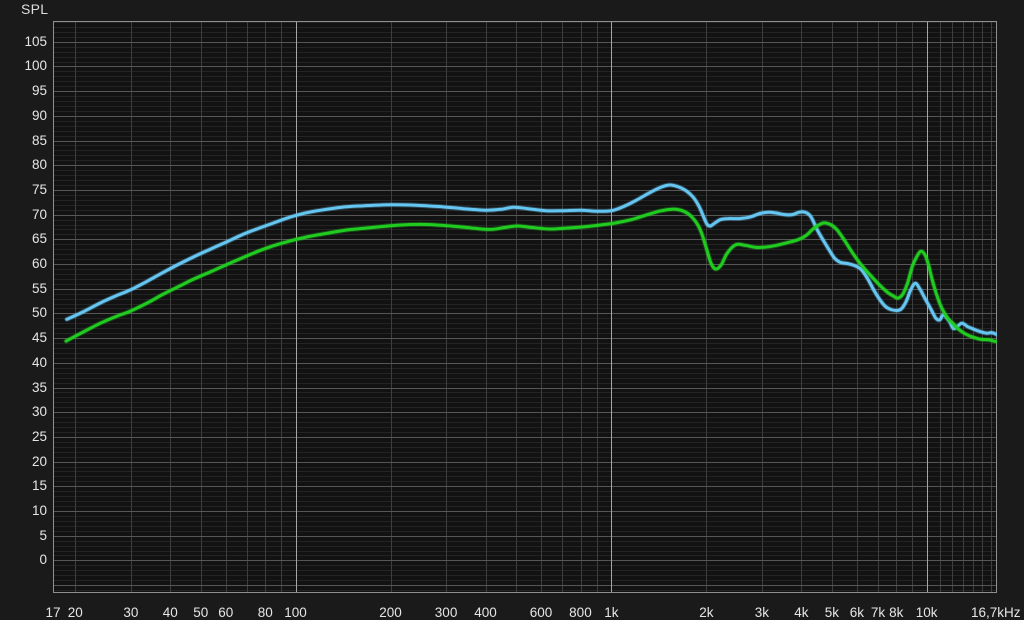 The height and width of the screenshot is (620, 1024). What do you see at coordinates (53, 612) in the screenshot?
I see `x-tick-label: 17` at bounding box center [53, 612].